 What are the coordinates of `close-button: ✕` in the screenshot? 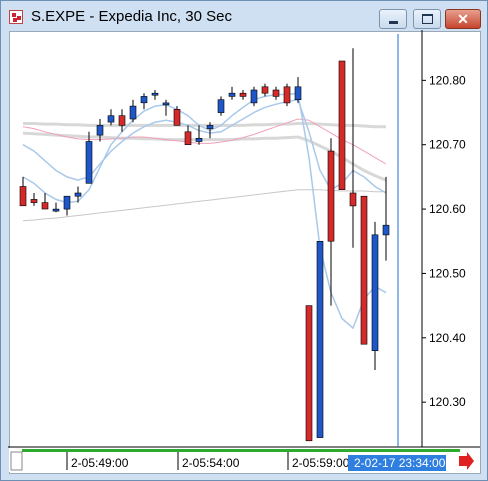 It's located at (463, 19).